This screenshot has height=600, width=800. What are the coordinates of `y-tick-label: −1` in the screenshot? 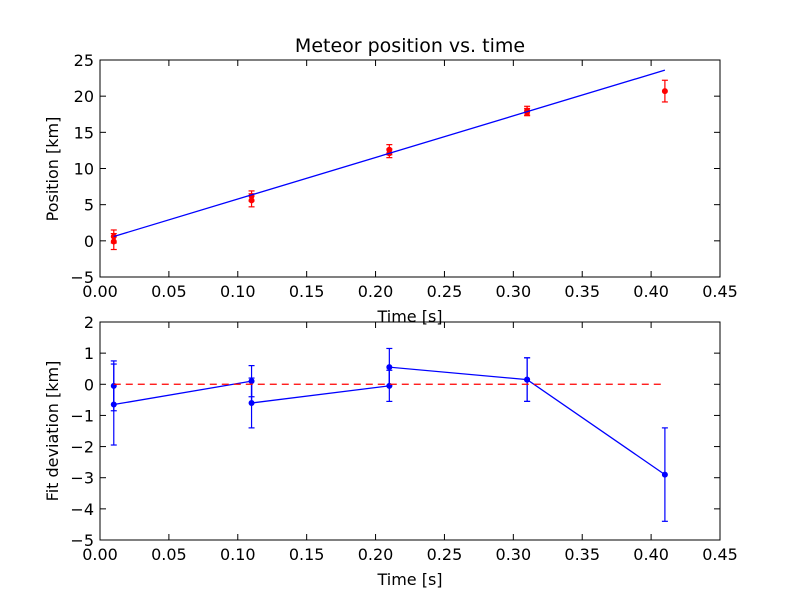 It's located at (82, 415).